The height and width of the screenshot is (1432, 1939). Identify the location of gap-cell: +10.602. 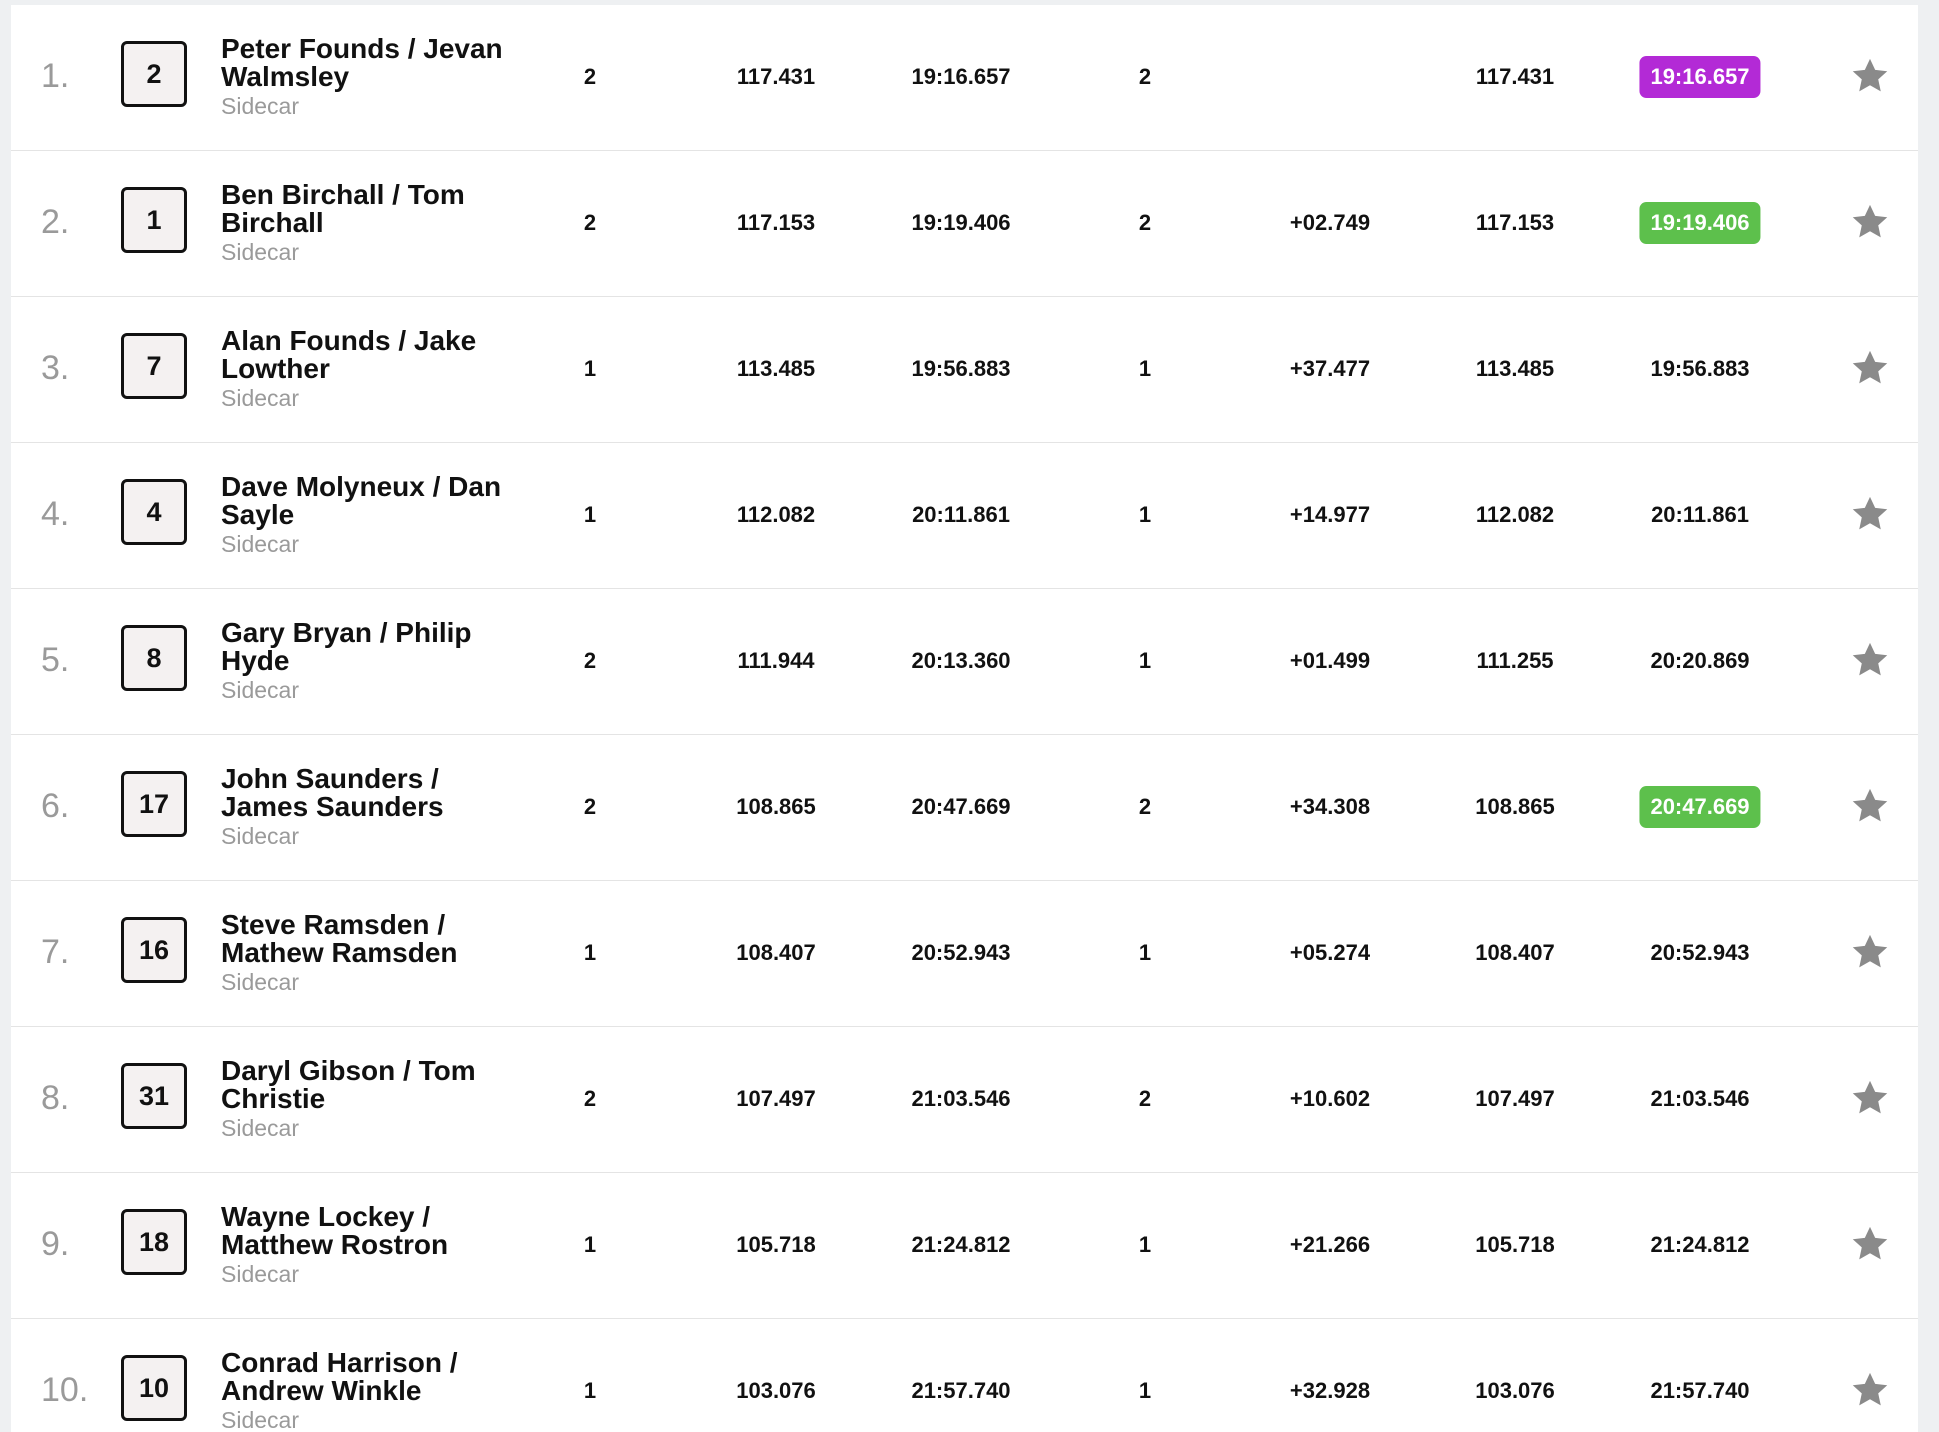
(1330, 1098).